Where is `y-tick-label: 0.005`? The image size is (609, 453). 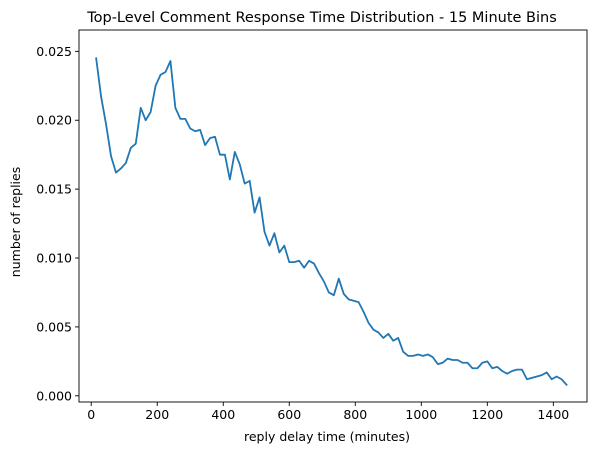
y-tick-label: 0.005 is located at coordinates (54, 326).